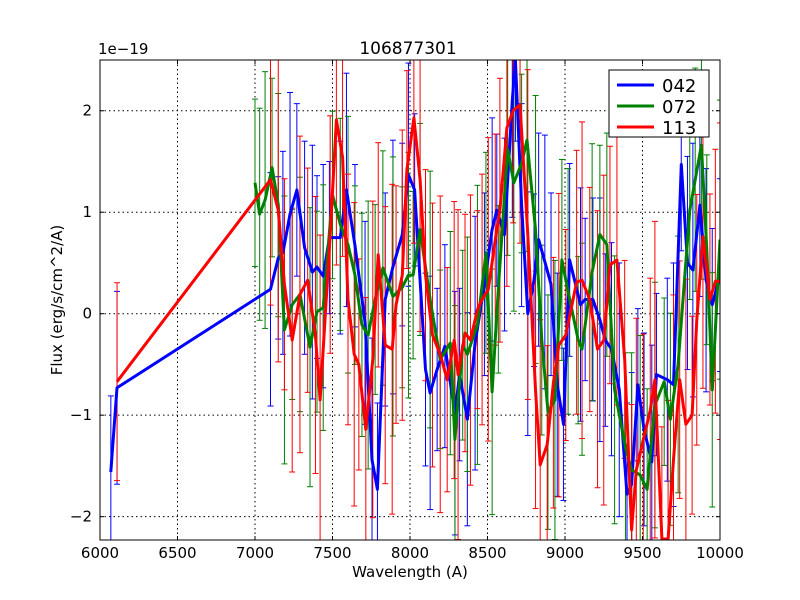  I want to click on y-axis-label: Flux (erg/s/cm^2/A), so click(57, 300).